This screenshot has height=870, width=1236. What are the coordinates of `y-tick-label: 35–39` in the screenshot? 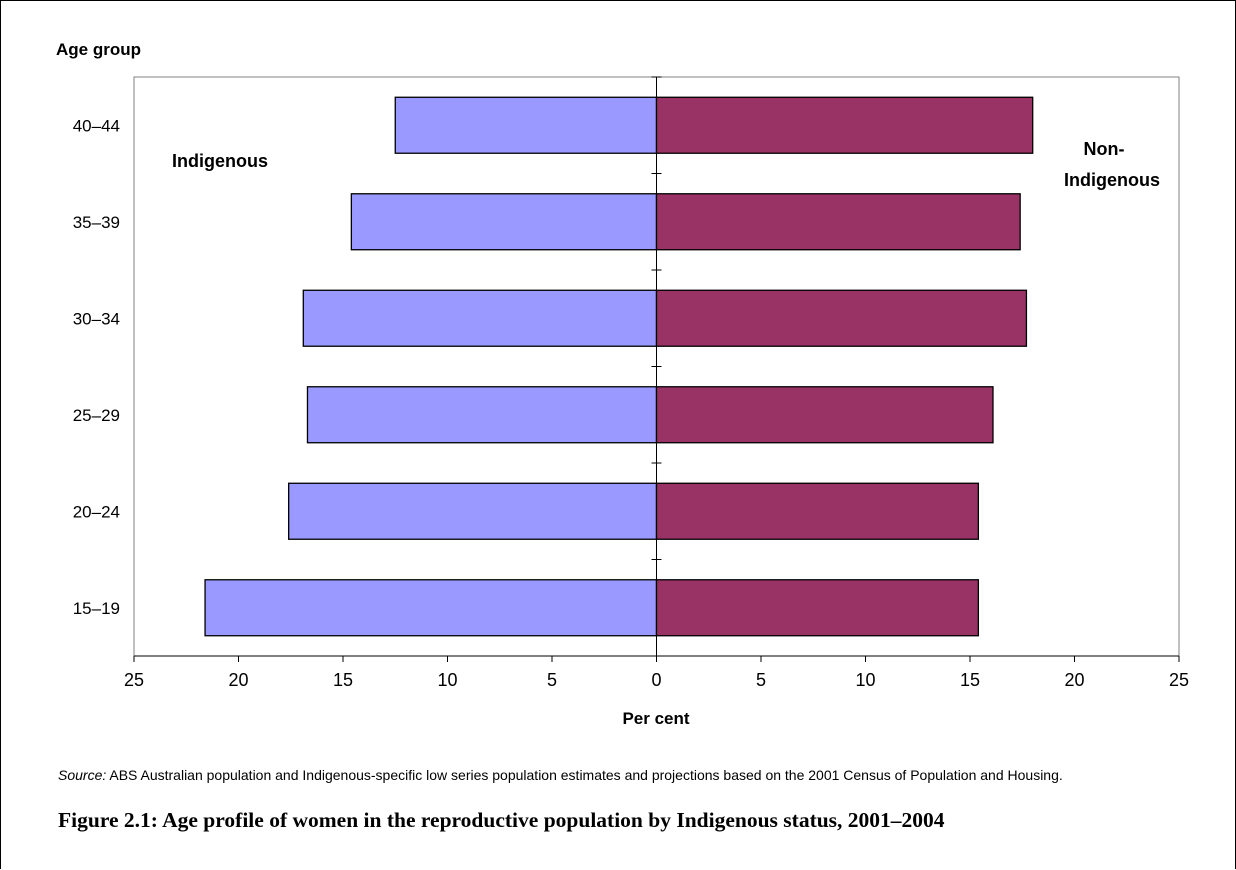 It's located at (96, 222).